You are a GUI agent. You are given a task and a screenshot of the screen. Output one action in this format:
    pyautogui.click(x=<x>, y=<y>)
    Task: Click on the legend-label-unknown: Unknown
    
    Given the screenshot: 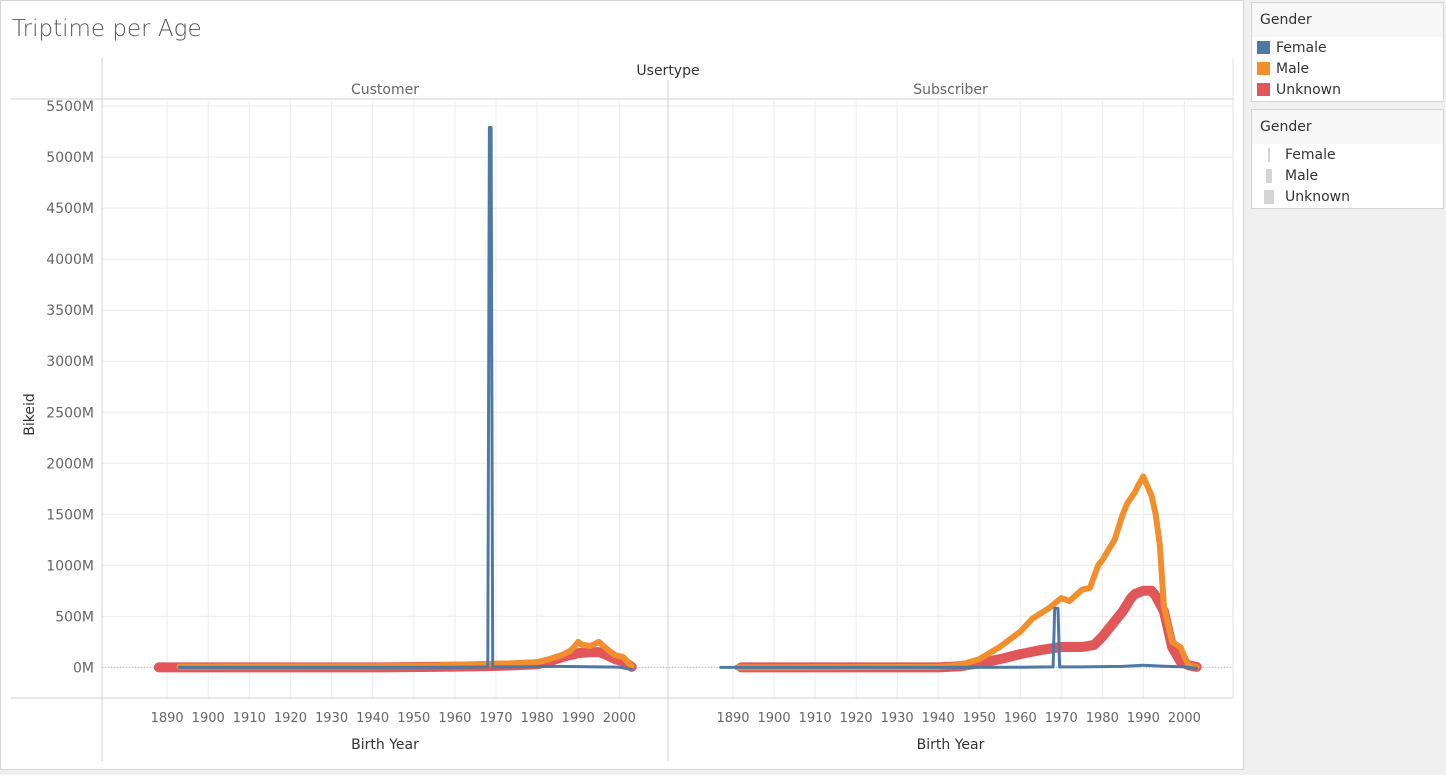 What is the action you would take?
    pyautogui.click(x=1308, y=89)
    